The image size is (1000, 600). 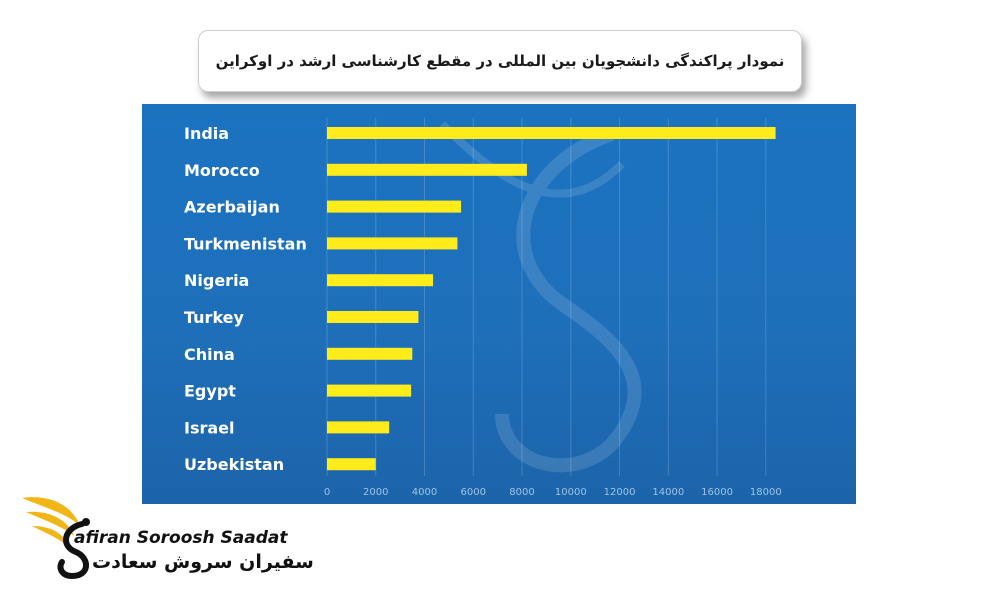 I want to click on logo-persian-text: سفیران سروش سعادت, so click(x=203, y=562).